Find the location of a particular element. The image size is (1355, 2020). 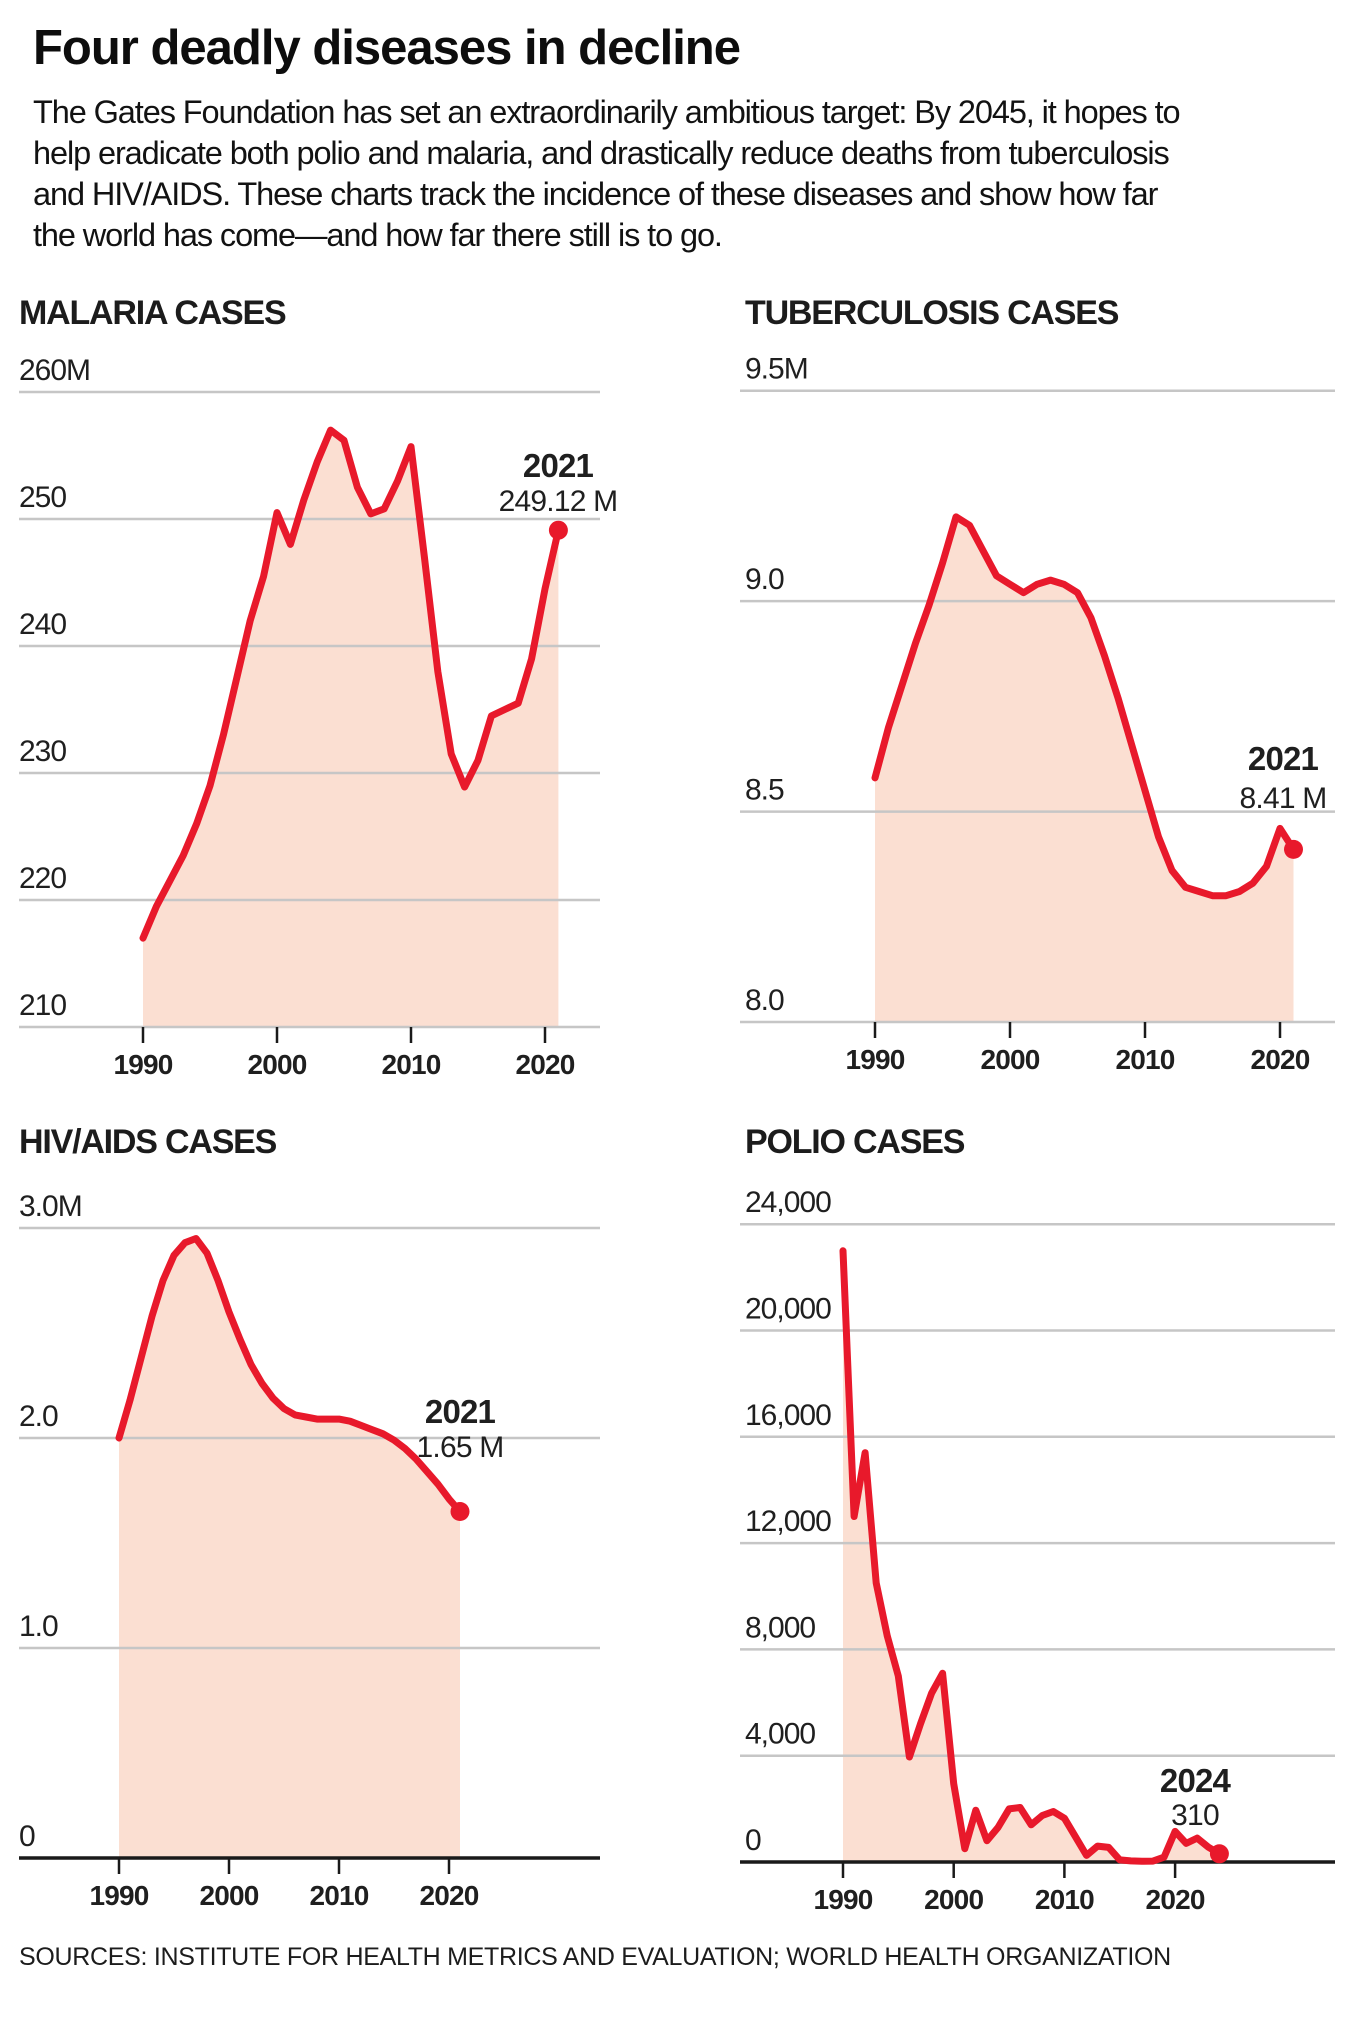

y-axis-label: 3.0M is located at coordinates (50, 1206).